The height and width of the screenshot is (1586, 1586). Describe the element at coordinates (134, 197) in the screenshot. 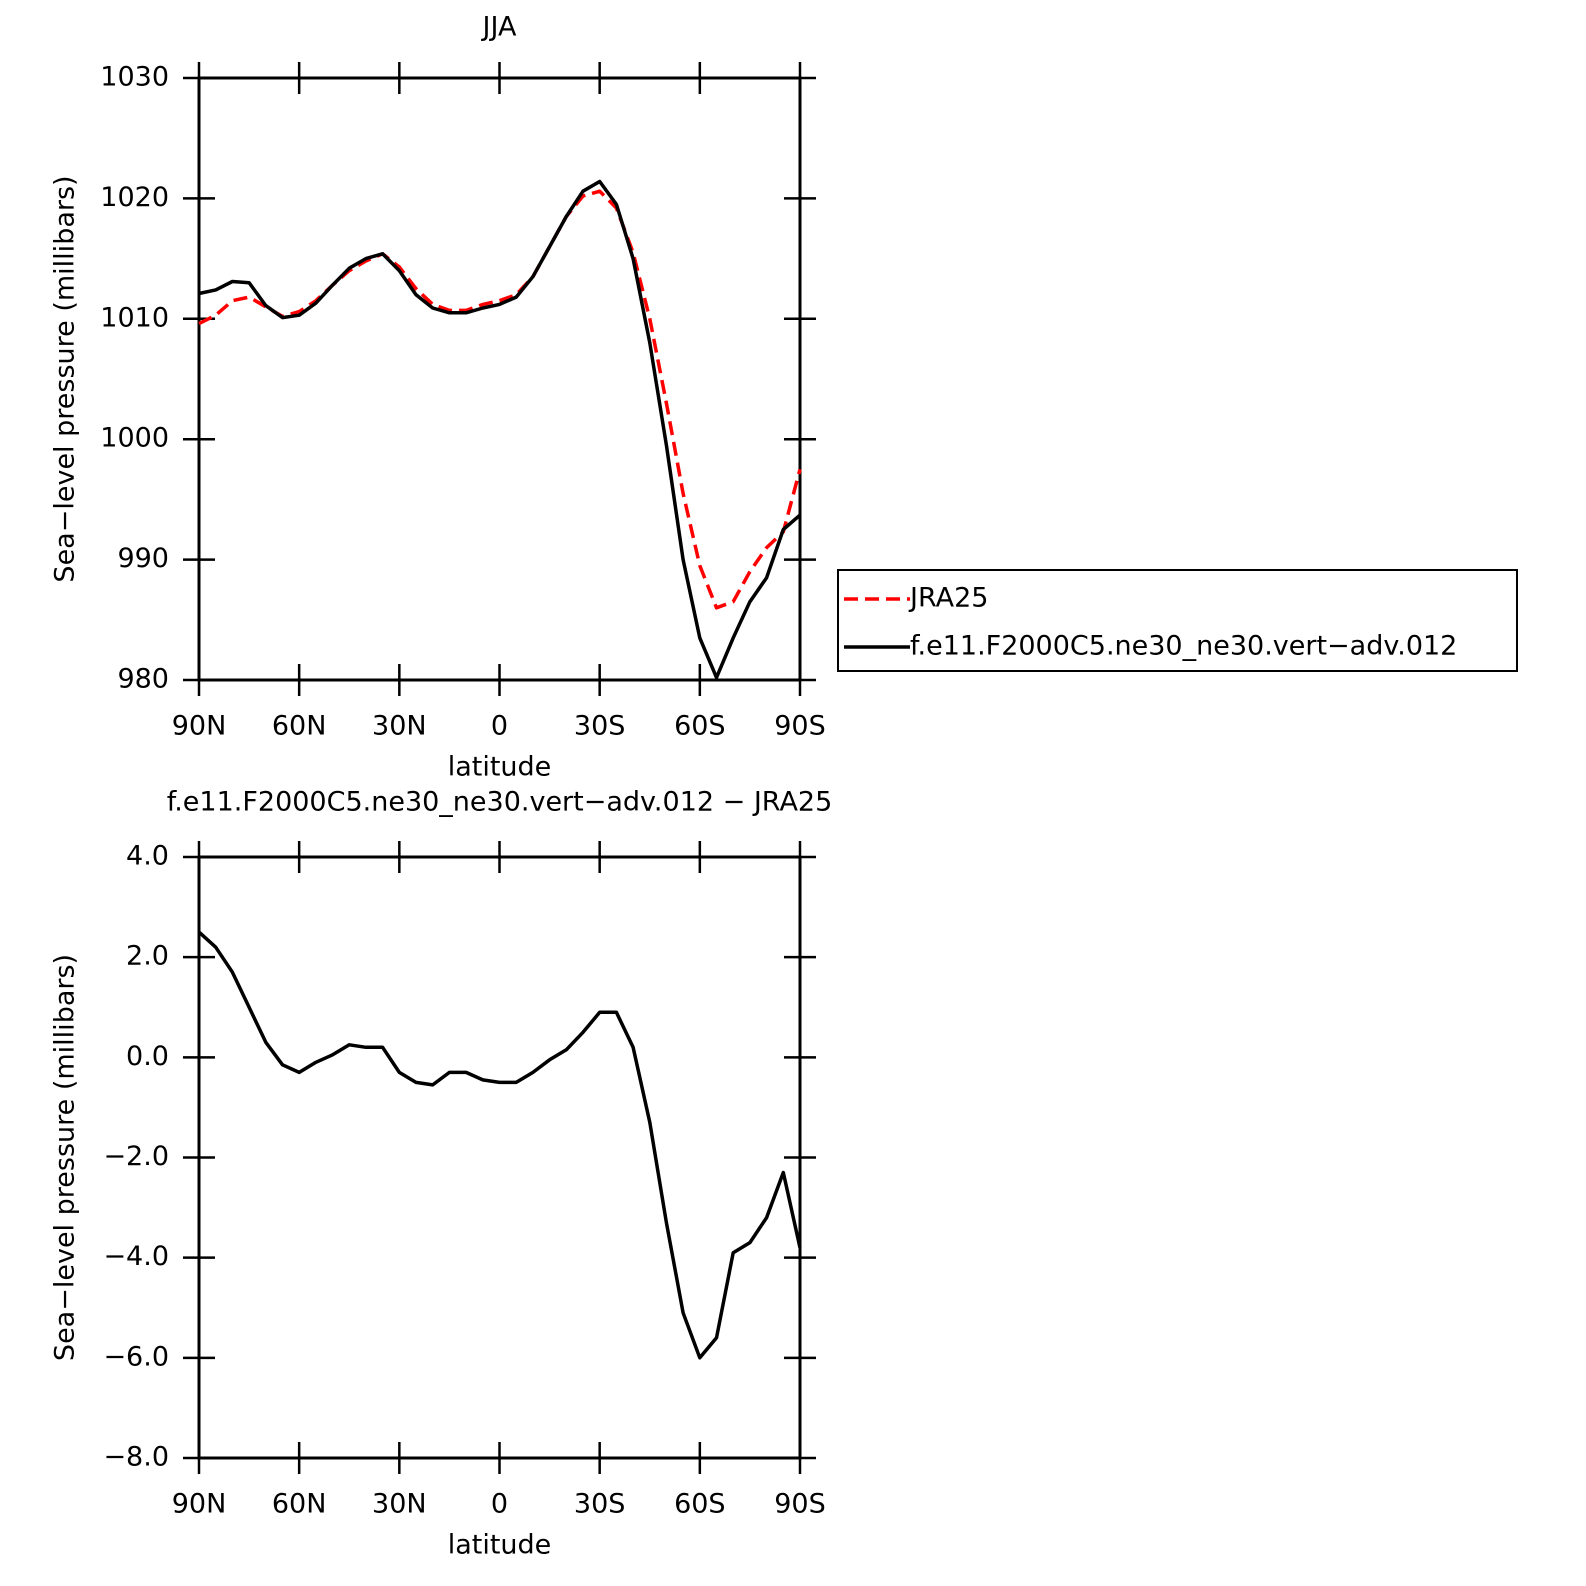

I see `y-tick-label: 1020` at that location.